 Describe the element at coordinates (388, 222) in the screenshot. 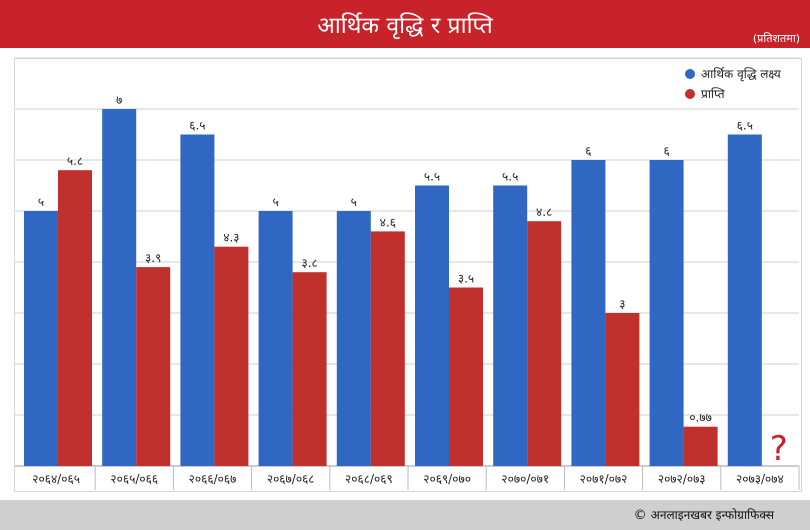

I see `data-label: ४.६` at that location.